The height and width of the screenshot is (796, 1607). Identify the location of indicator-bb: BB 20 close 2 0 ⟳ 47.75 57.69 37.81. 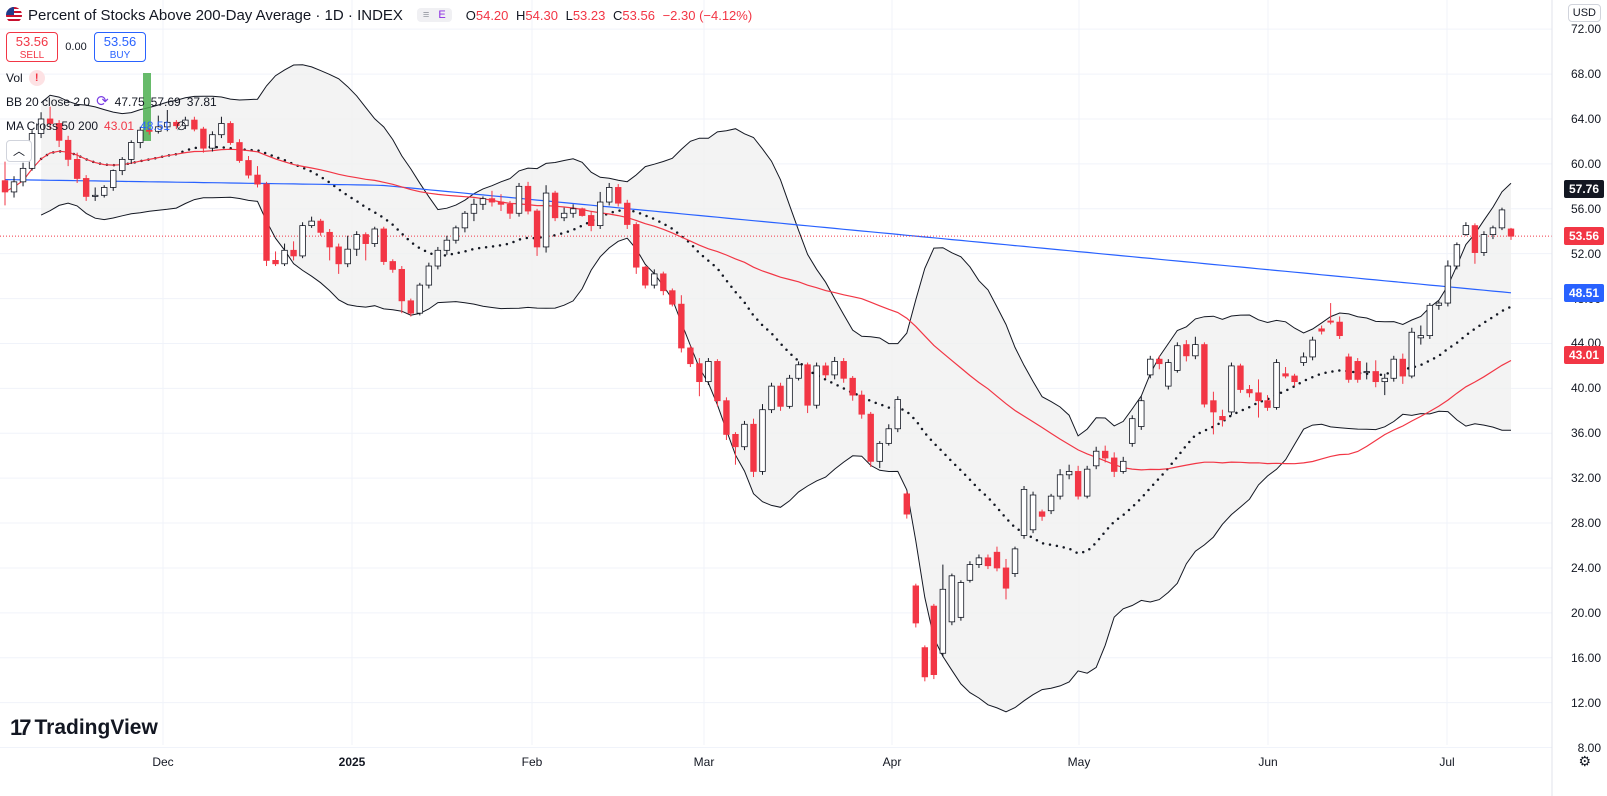
(381, 102).